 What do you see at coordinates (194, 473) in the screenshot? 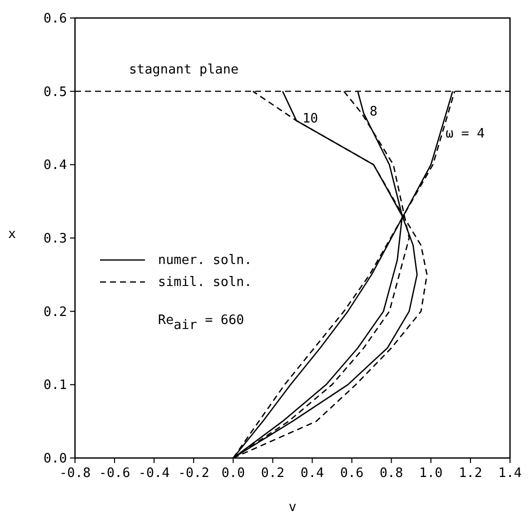
I see `x-tick-label: -0.2` at bounding box center [194, 473].